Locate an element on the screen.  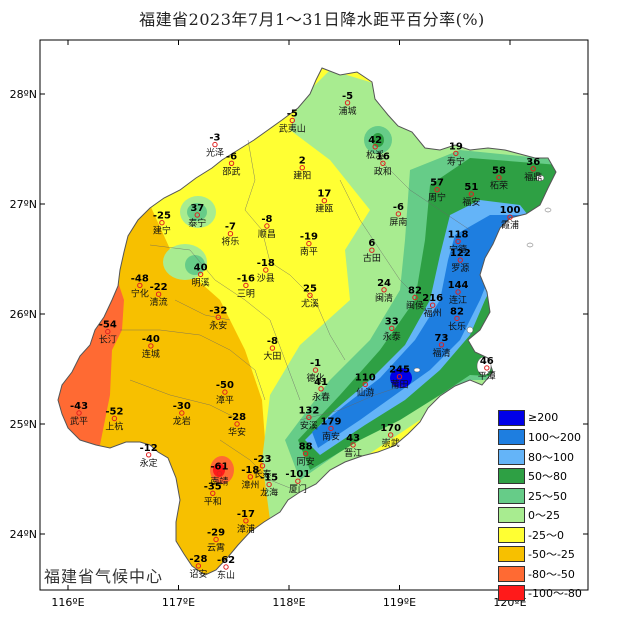
station-value: -32 is located at coordinates (218, 310).